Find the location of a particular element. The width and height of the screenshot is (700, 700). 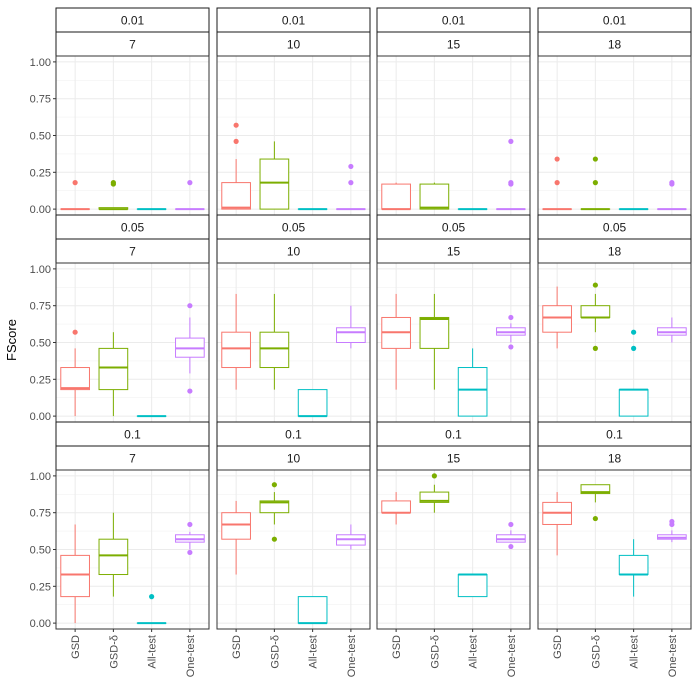

panel-0-01-7: 0.01 7 0.00 0.25 0.50 0.75 1.00 is located at coordinates (120, 111).